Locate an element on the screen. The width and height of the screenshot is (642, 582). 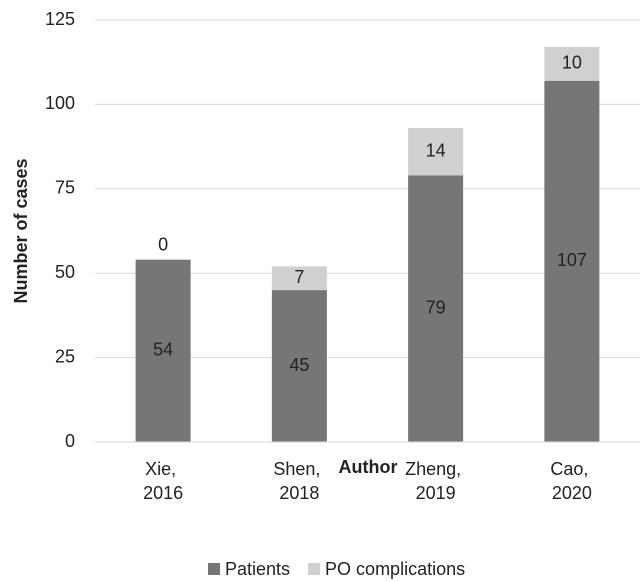
x-tick-label: Shen, 2018 is located at coordinates (299, 481).